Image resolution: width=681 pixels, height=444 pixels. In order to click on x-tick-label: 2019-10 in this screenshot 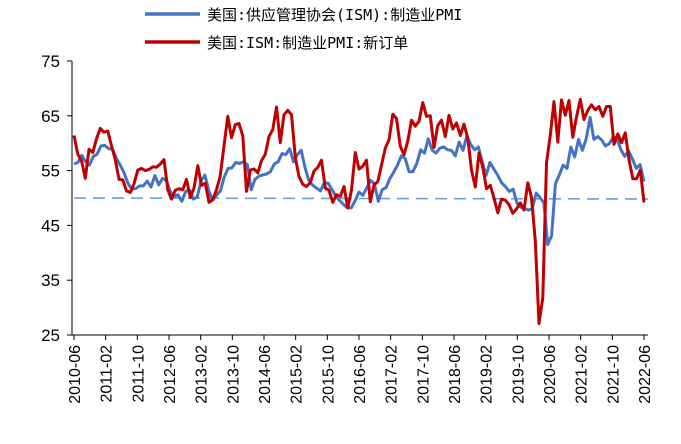, I will do `click(518, 374)`.